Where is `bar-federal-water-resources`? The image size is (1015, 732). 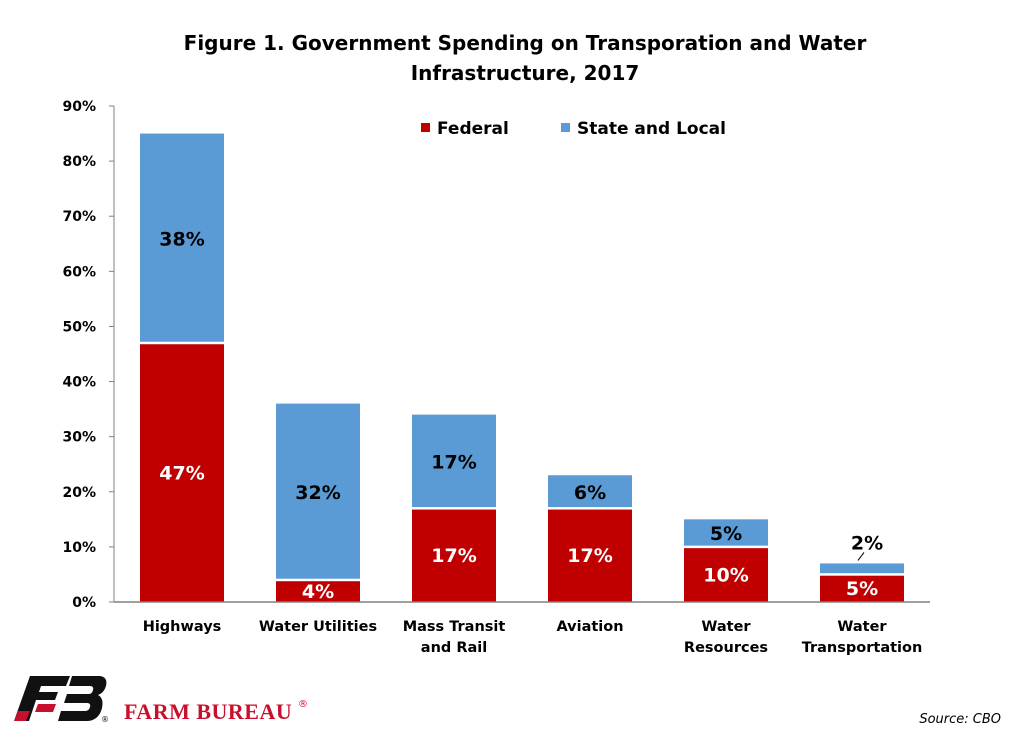 bar-federal-water-resources is located at coordinates (726, 575).